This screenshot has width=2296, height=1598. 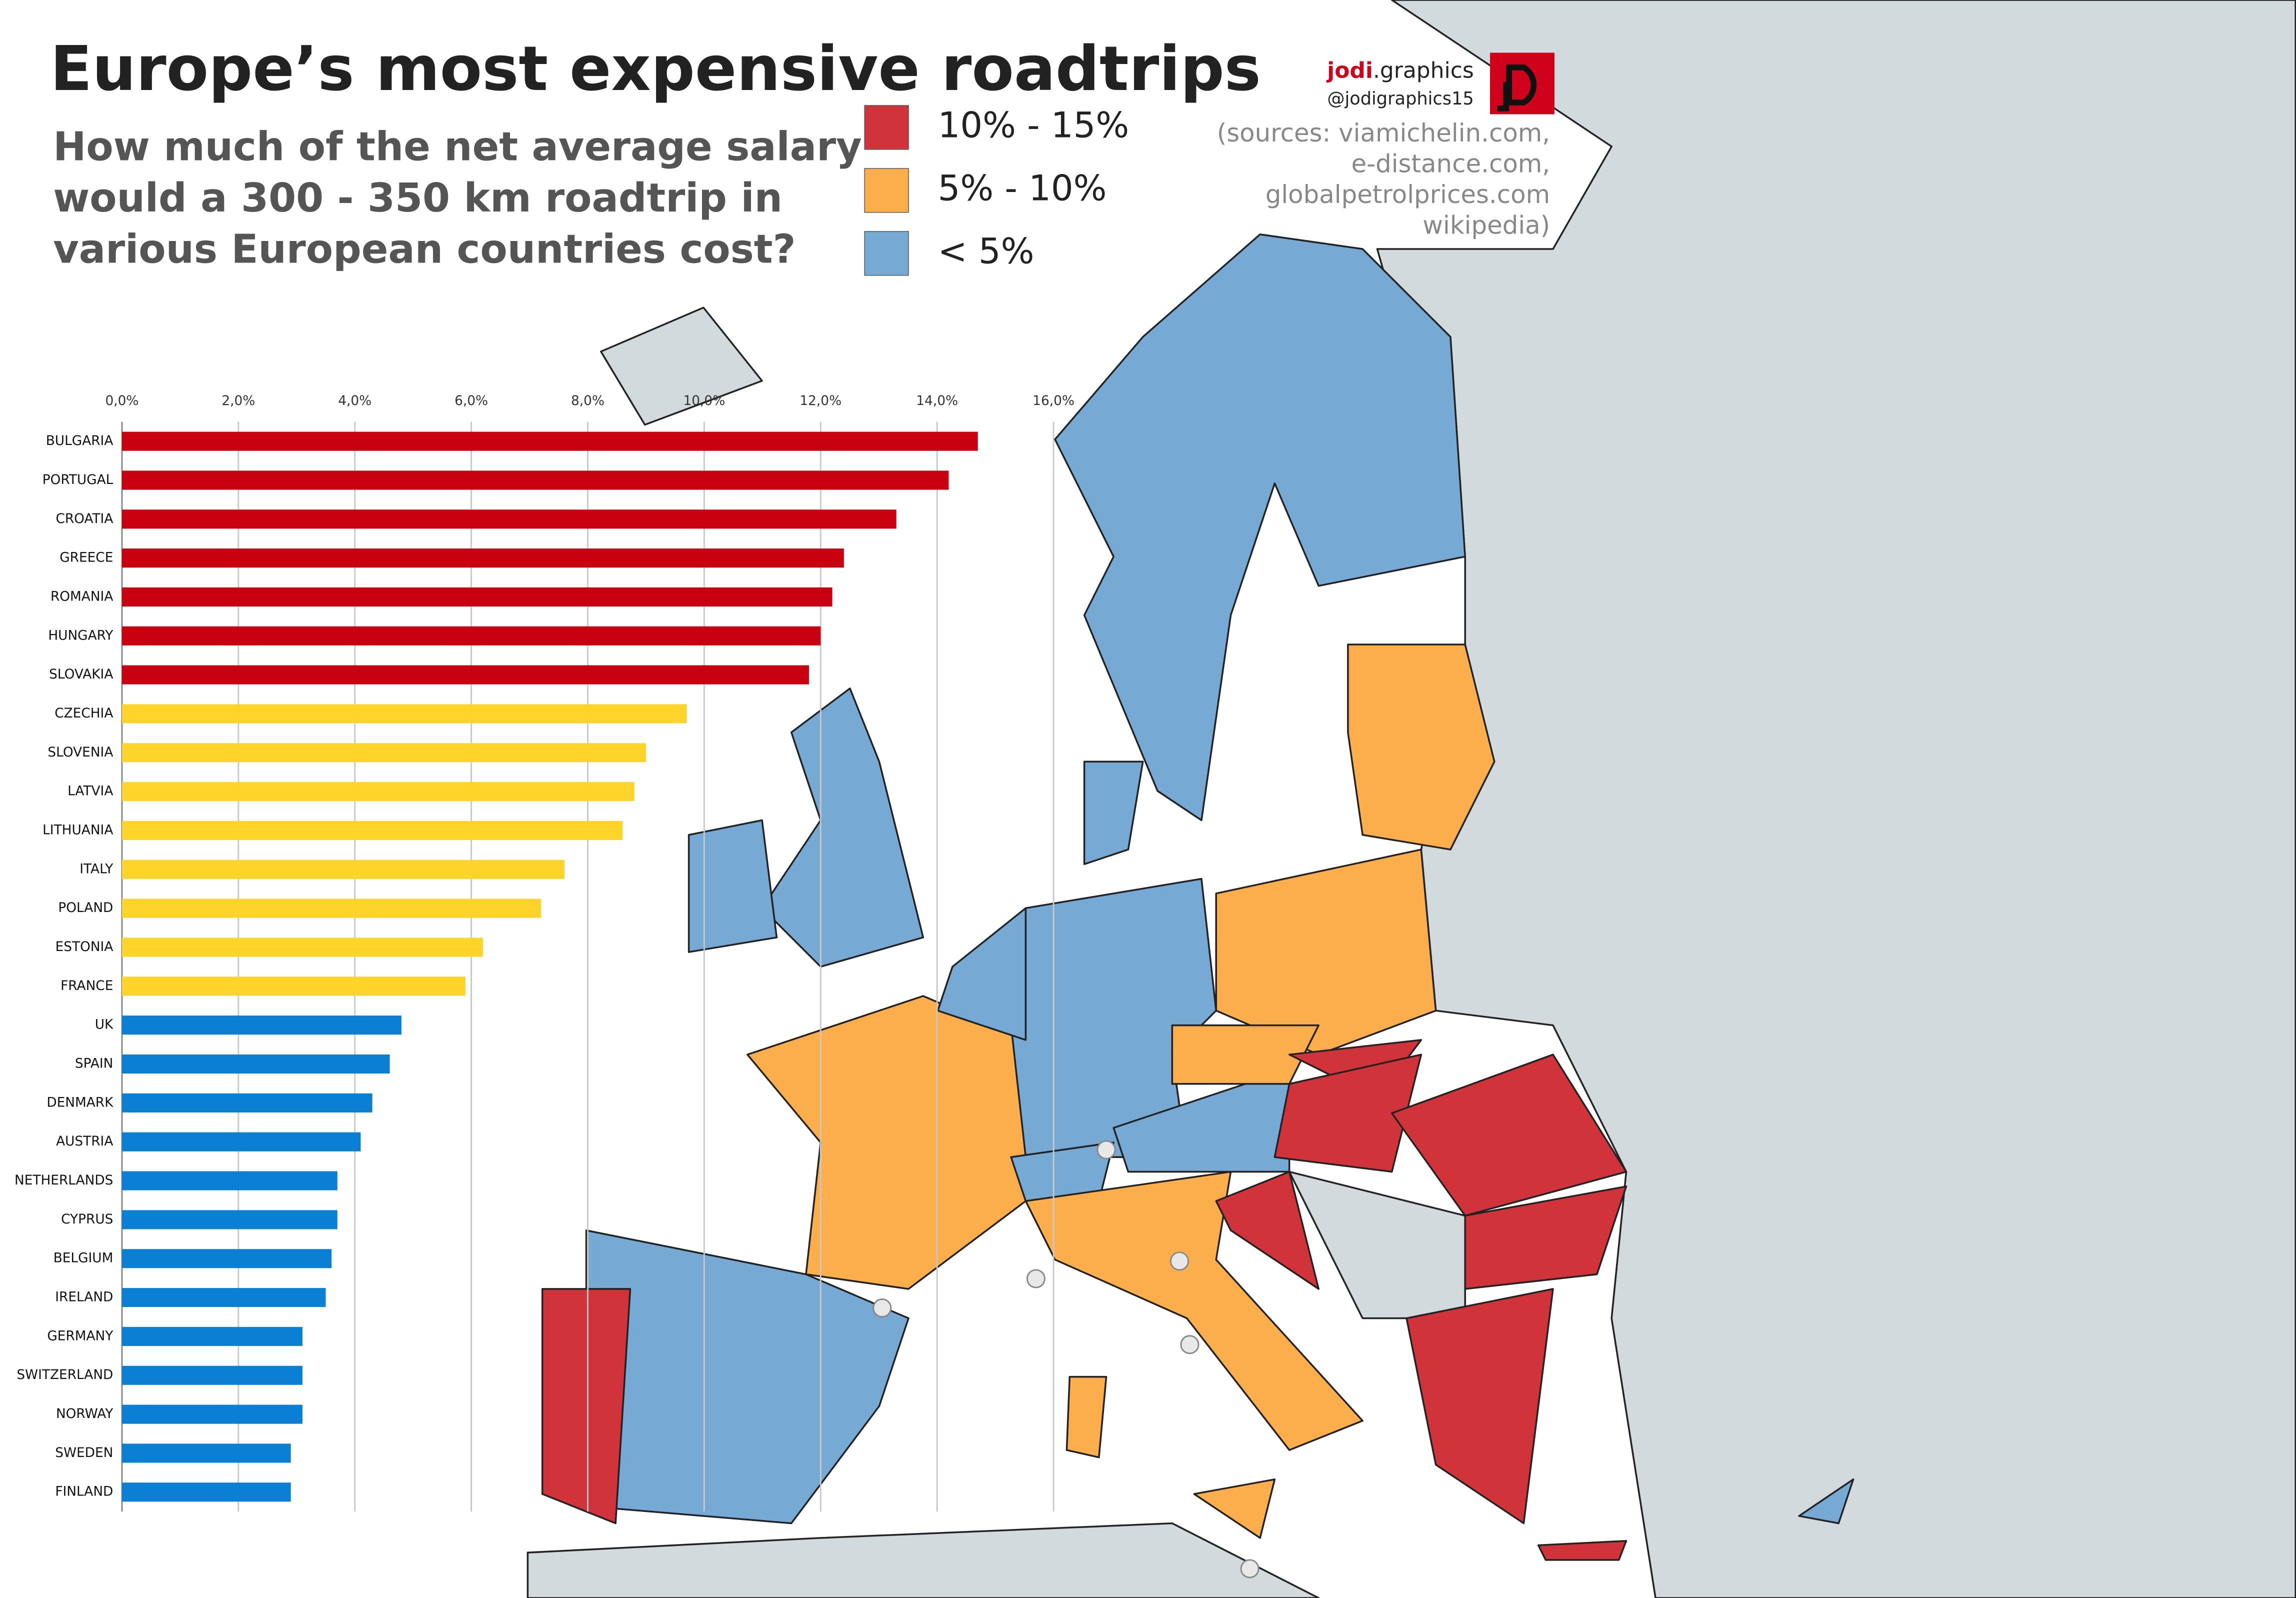 I want to click on y-tick-label: POLAND, so click(x=85, y=908).